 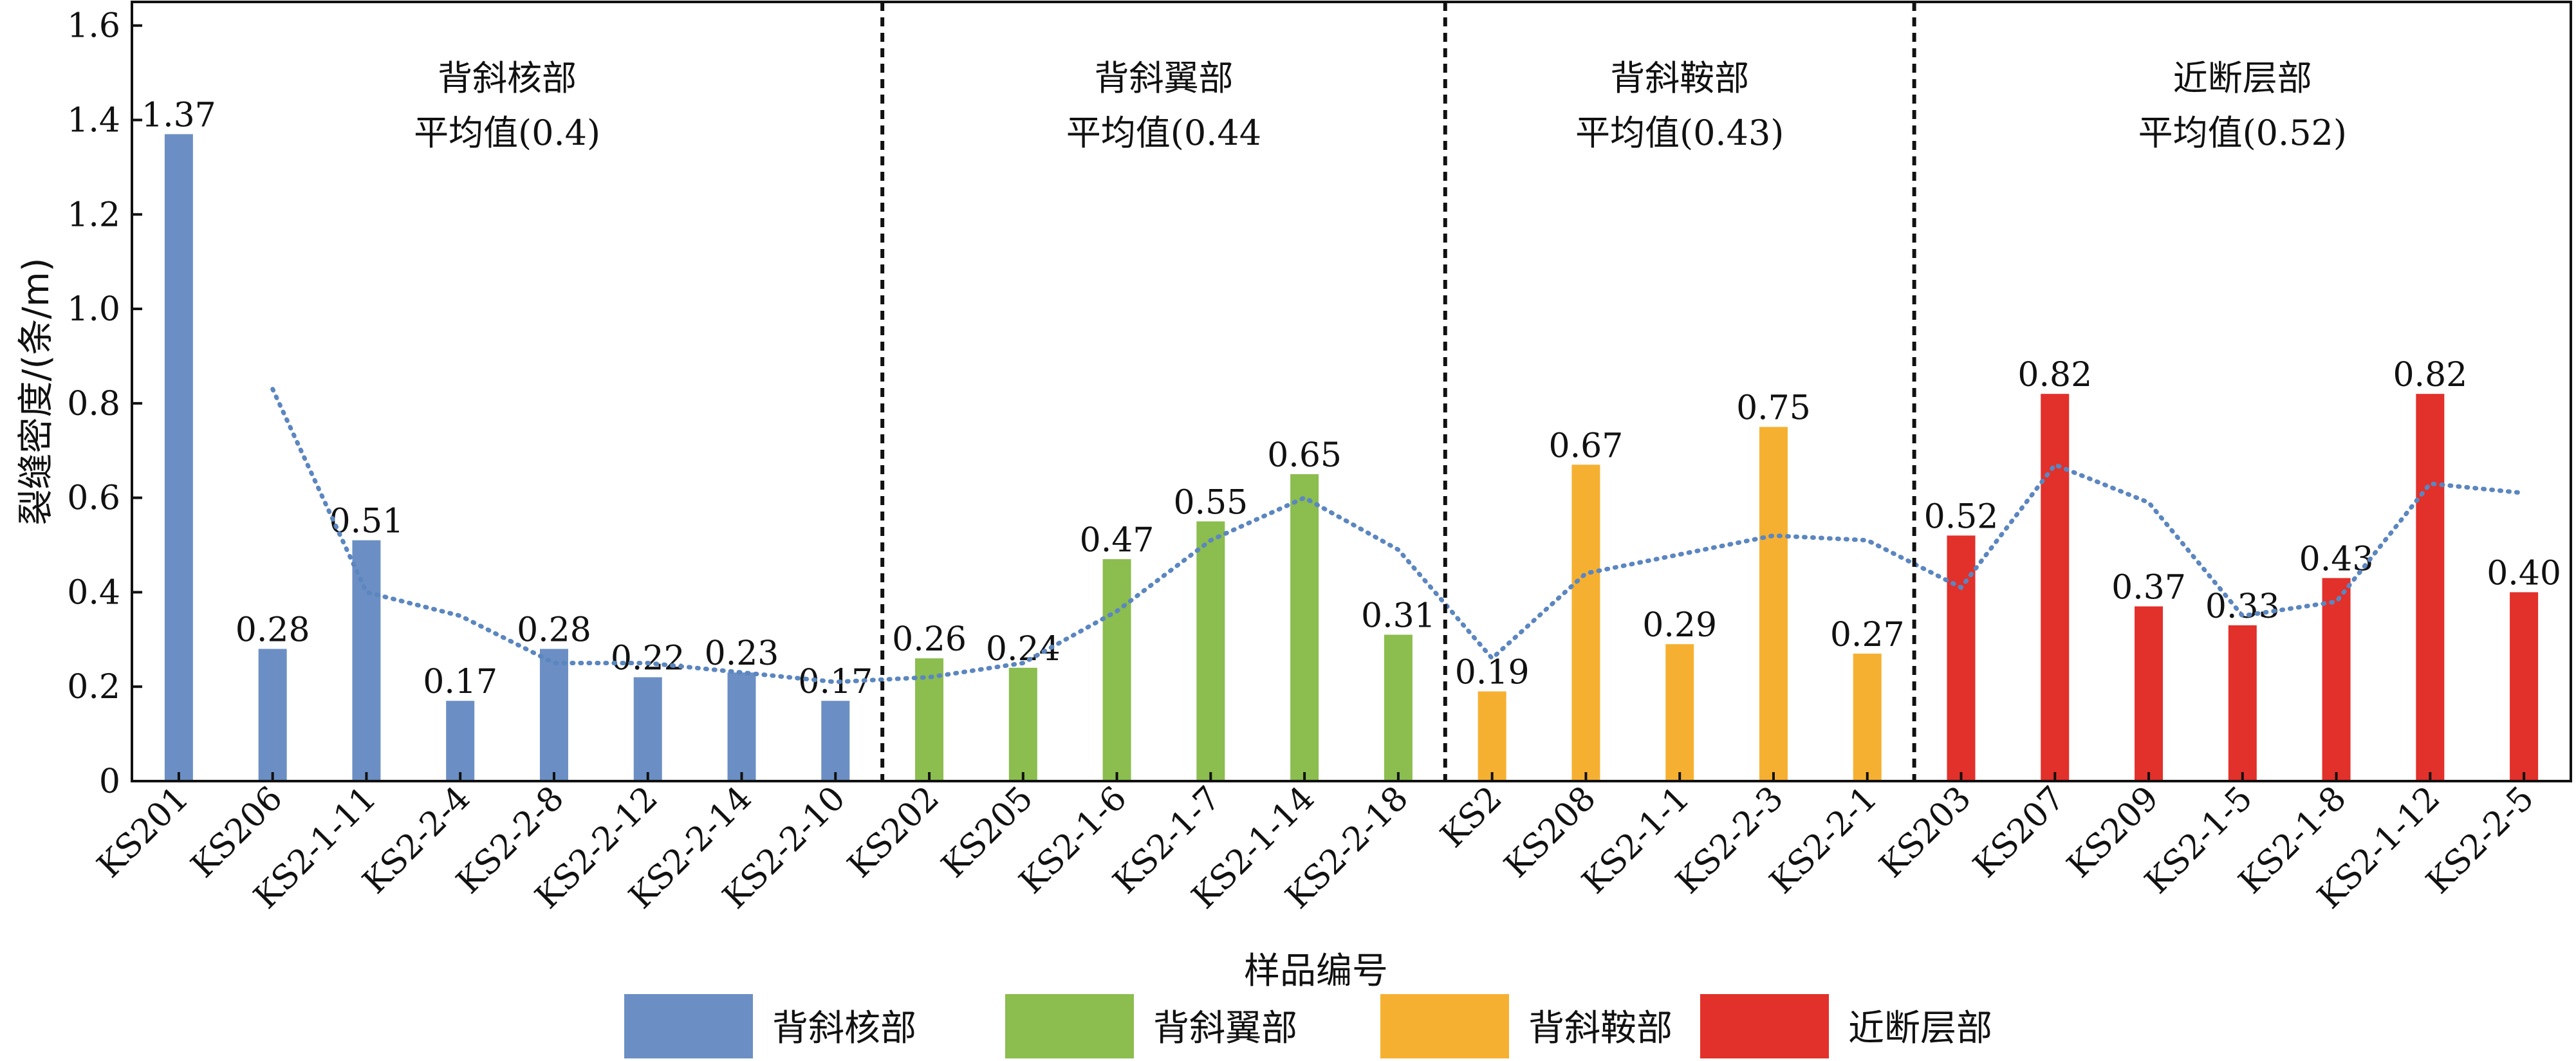 I want to click on legend-label: 背斜翼部, so click(x=1225, y=1028).